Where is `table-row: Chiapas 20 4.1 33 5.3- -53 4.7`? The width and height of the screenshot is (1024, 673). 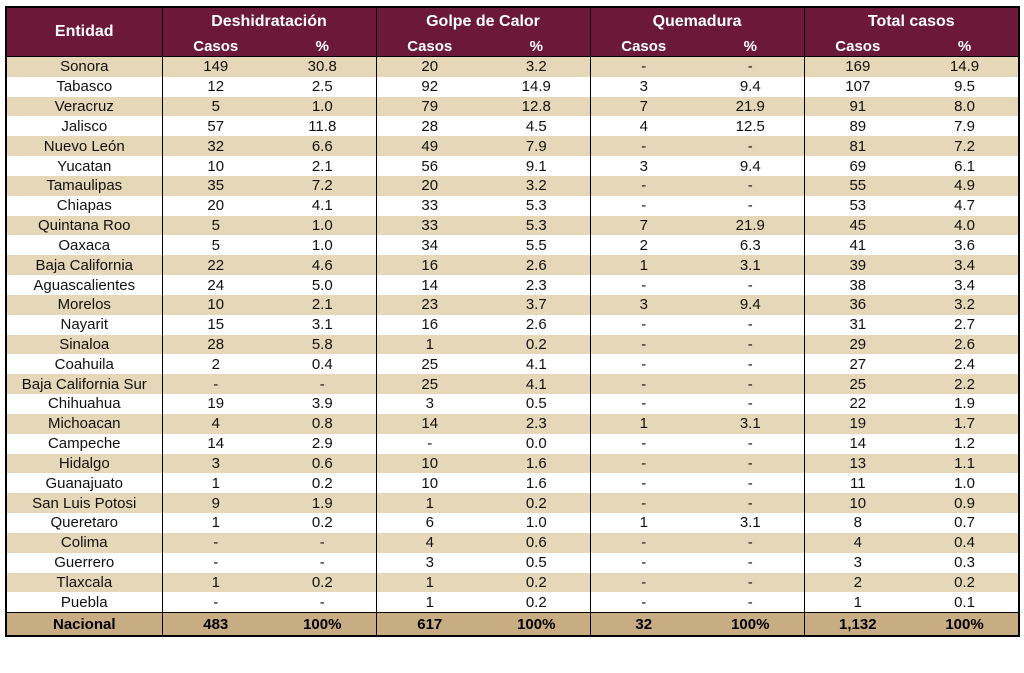
table-row: Chiapas 20 4.1 33 5.3- -53 4.7 is located at coordinates (512, 205).